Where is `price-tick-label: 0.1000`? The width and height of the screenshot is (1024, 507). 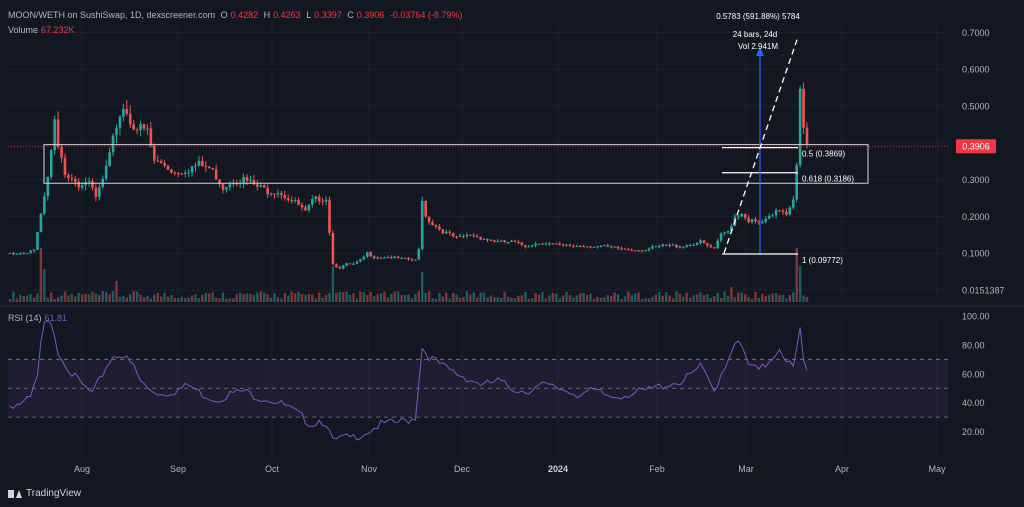
price-tick-label: 0.1000 is located at coordinates (976, 254).